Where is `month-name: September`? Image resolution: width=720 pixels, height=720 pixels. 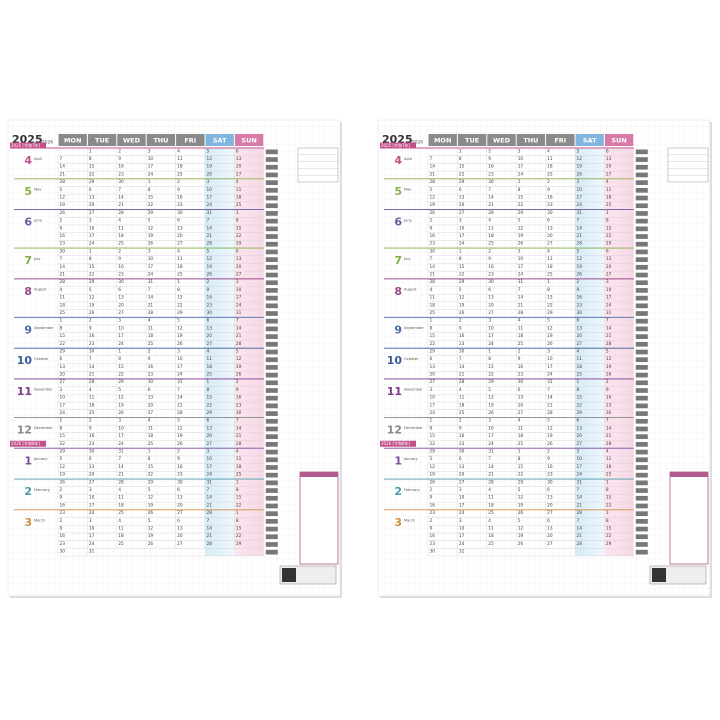
month-name: September is located at coordinates (414, 328).